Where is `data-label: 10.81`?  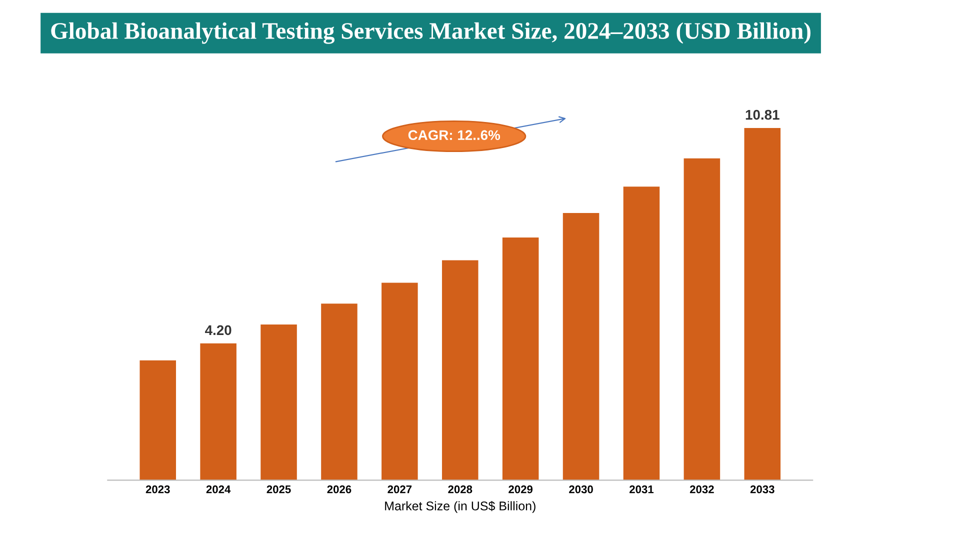
data-label: 10.81 is located at coordinates (763, 115).